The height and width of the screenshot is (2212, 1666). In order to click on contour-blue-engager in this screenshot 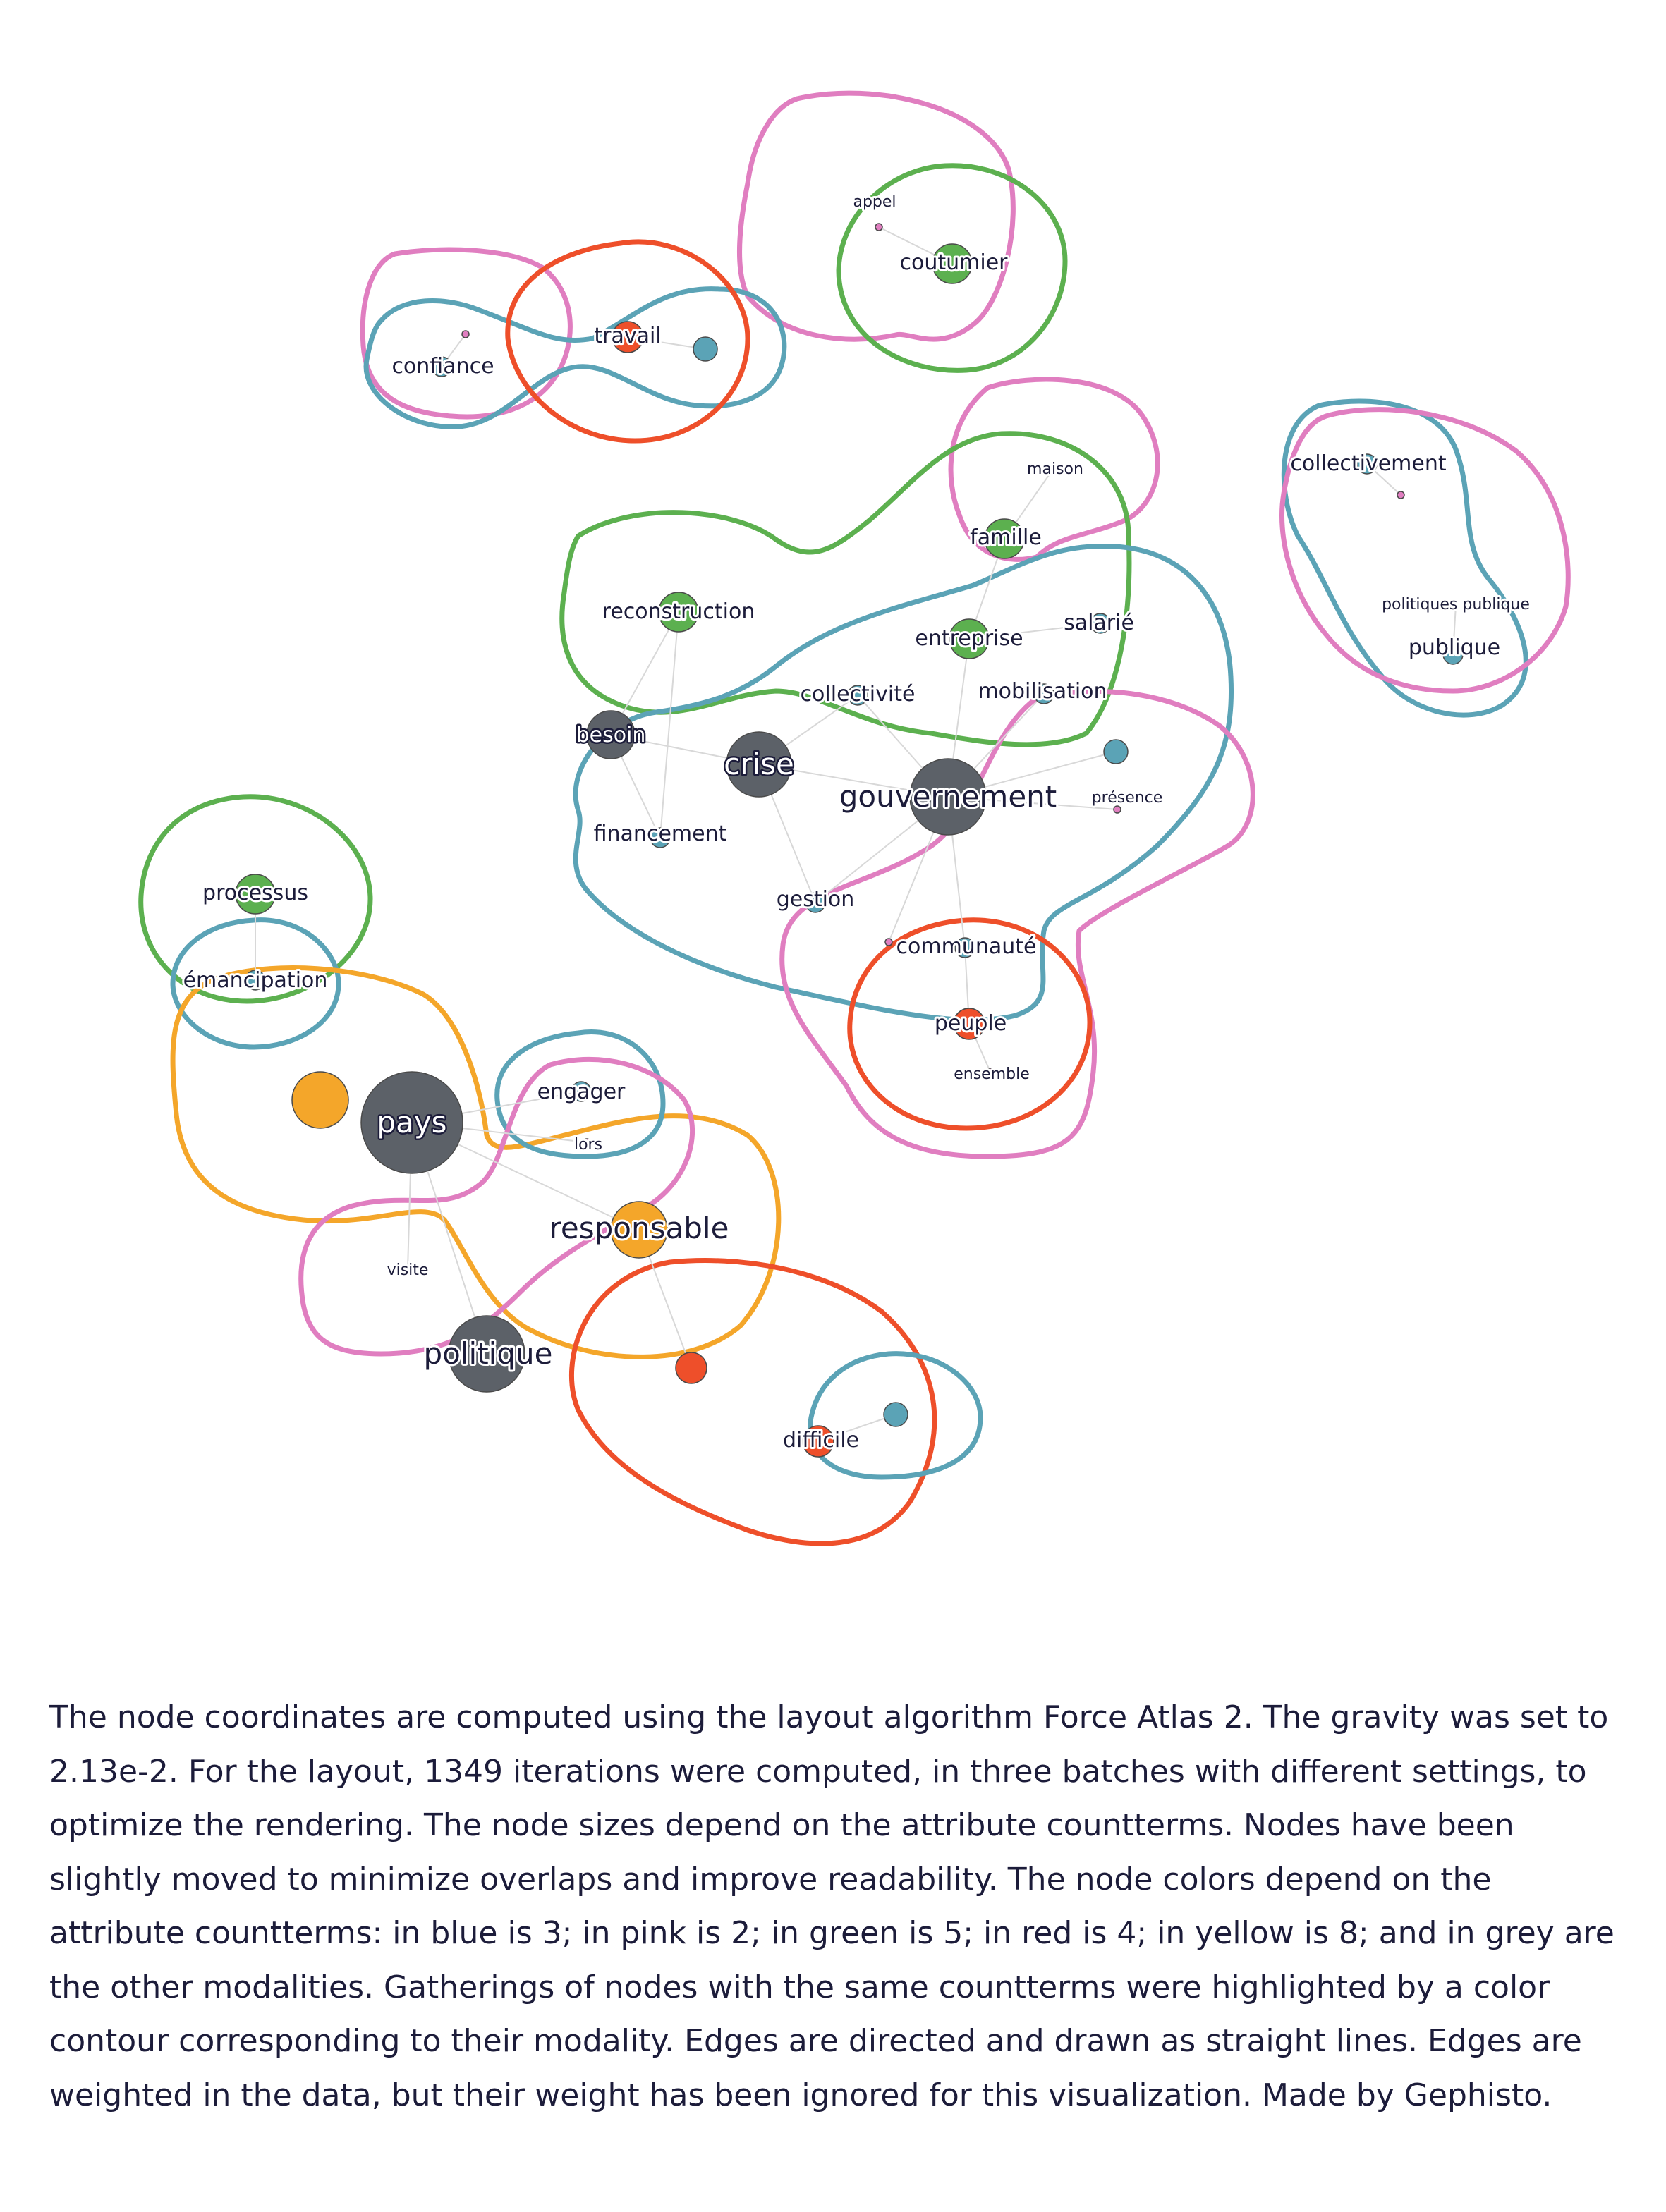, I will do `click(580, 1094)`.